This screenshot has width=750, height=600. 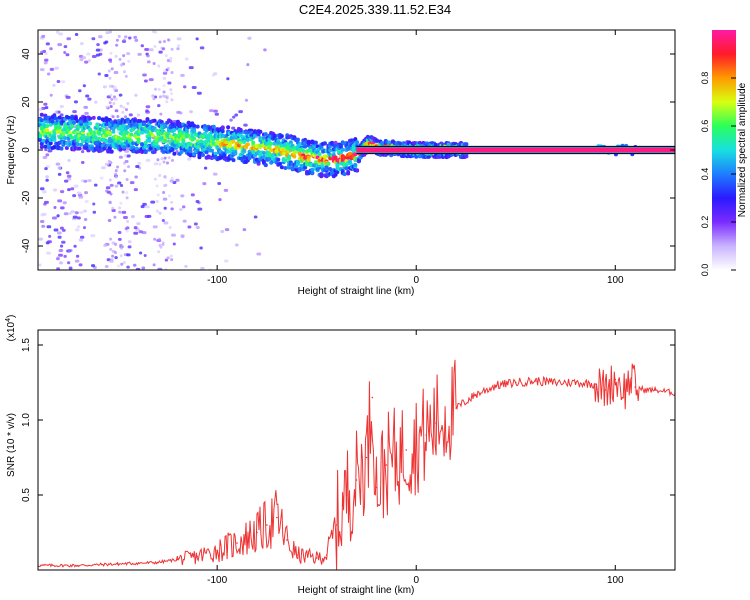 What do you see at coordinates (11, 445) in the screenshot?
I see `snr-y-label: SNR (10 * v/v)` at bounding box center [11, 445].